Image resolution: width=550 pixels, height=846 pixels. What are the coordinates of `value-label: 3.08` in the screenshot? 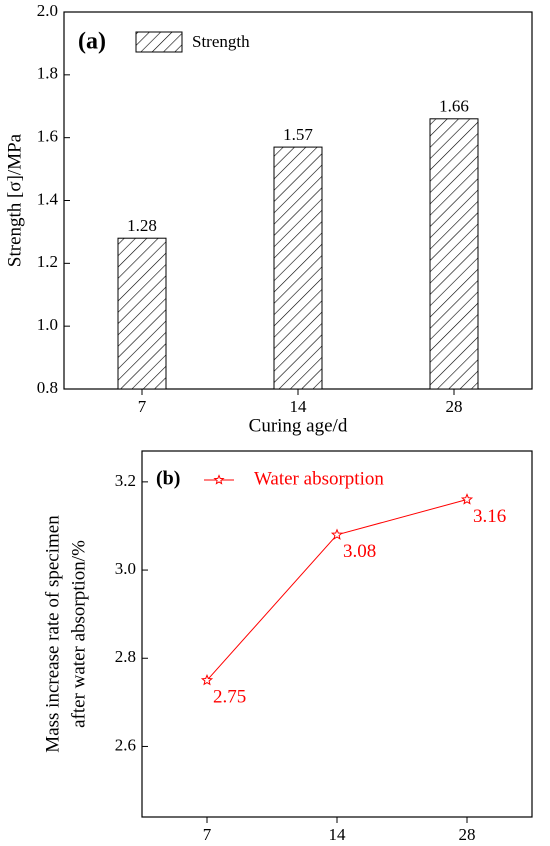 It's located at (359, 551).